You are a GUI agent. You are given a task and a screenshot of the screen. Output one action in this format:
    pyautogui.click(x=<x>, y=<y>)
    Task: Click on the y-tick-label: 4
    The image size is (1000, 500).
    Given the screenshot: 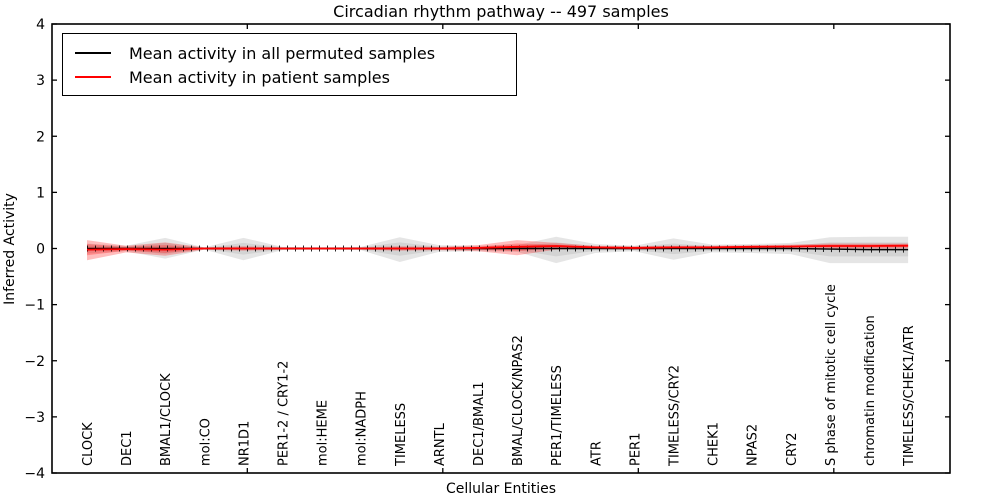 What is the action you would take?
    pyautogui.click(x=40, y=25)
    